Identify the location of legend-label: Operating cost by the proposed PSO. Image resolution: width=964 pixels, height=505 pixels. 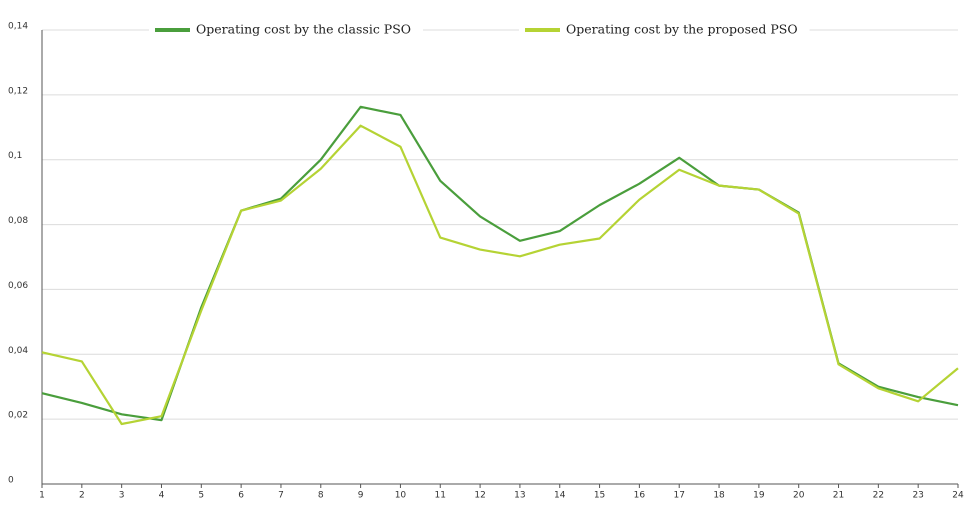
(682, 29).